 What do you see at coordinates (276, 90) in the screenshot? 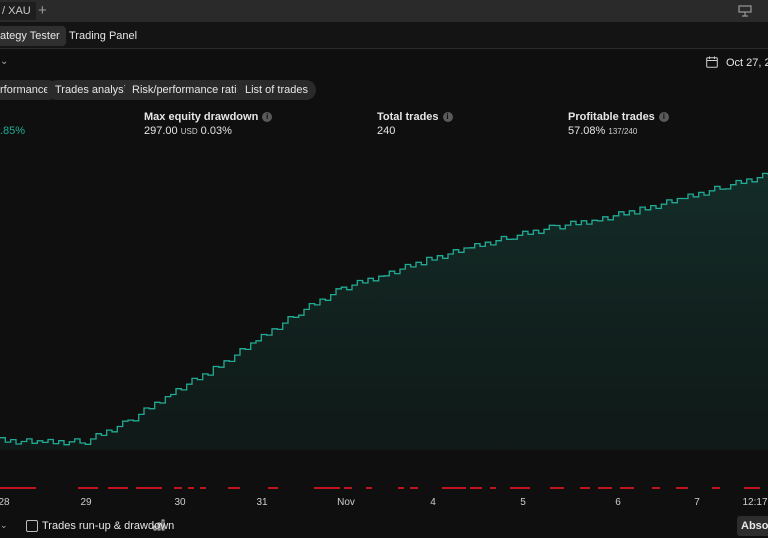
I see `tab-list-of-trades: List of trades` at bounding box center [276, 90].